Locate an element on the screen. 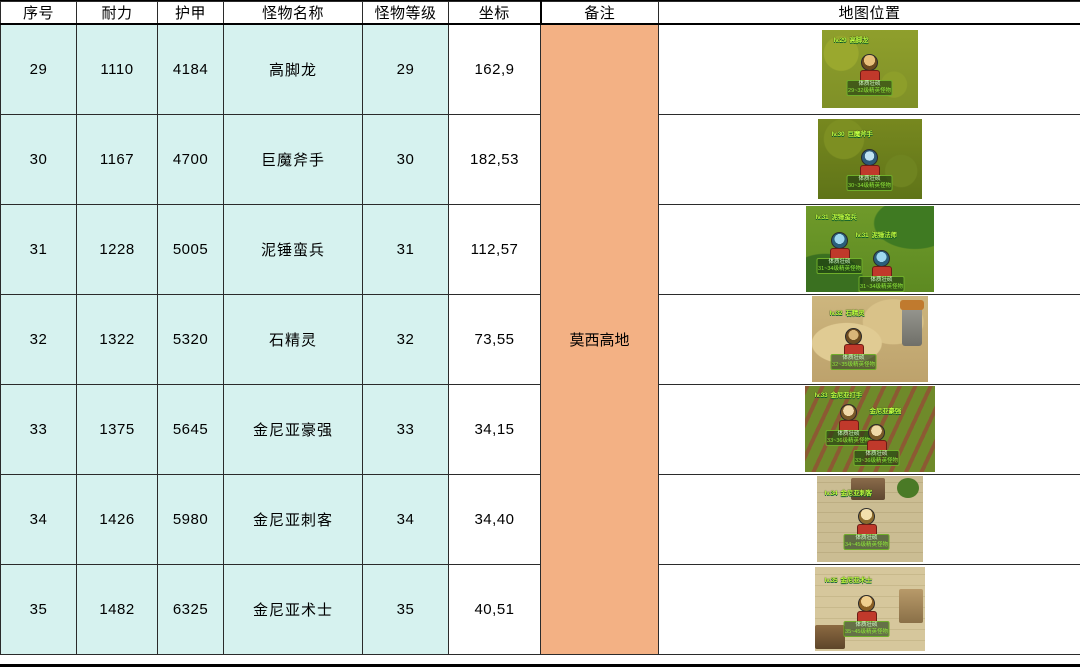  cell-armor: 4700 is located at coordinates (190, 159).